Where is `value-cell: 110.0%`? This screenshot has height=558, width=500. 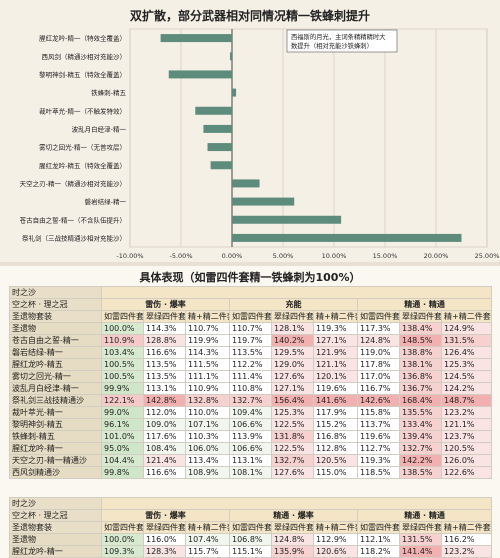 value-cell: 110.0% is located at coordinates (207, 412).